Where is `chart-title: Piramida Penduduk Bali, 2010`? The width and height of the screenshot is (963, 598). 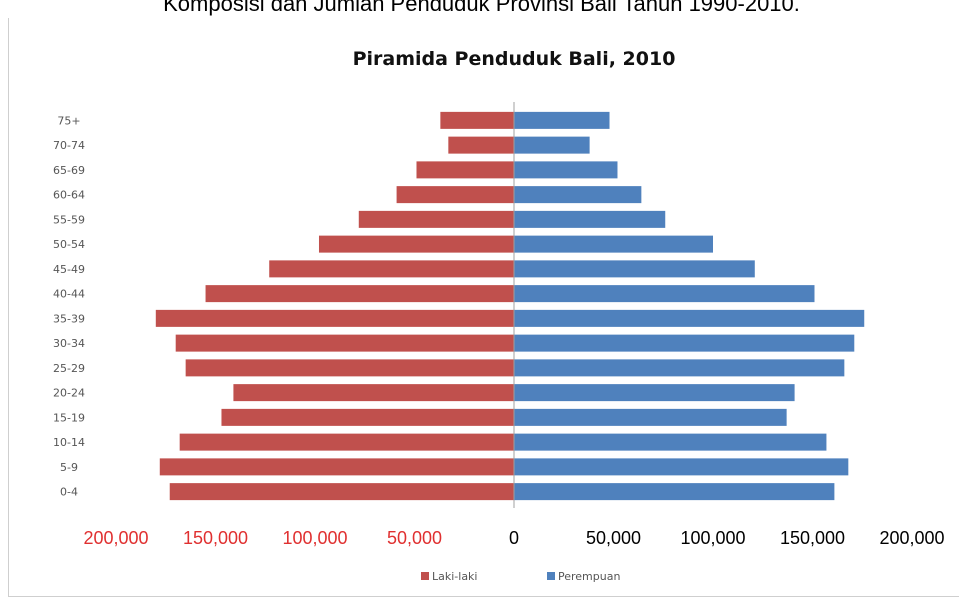
chart-title: Piramida Penduduk Bali, 2010 is located at coordinates (514, 59).